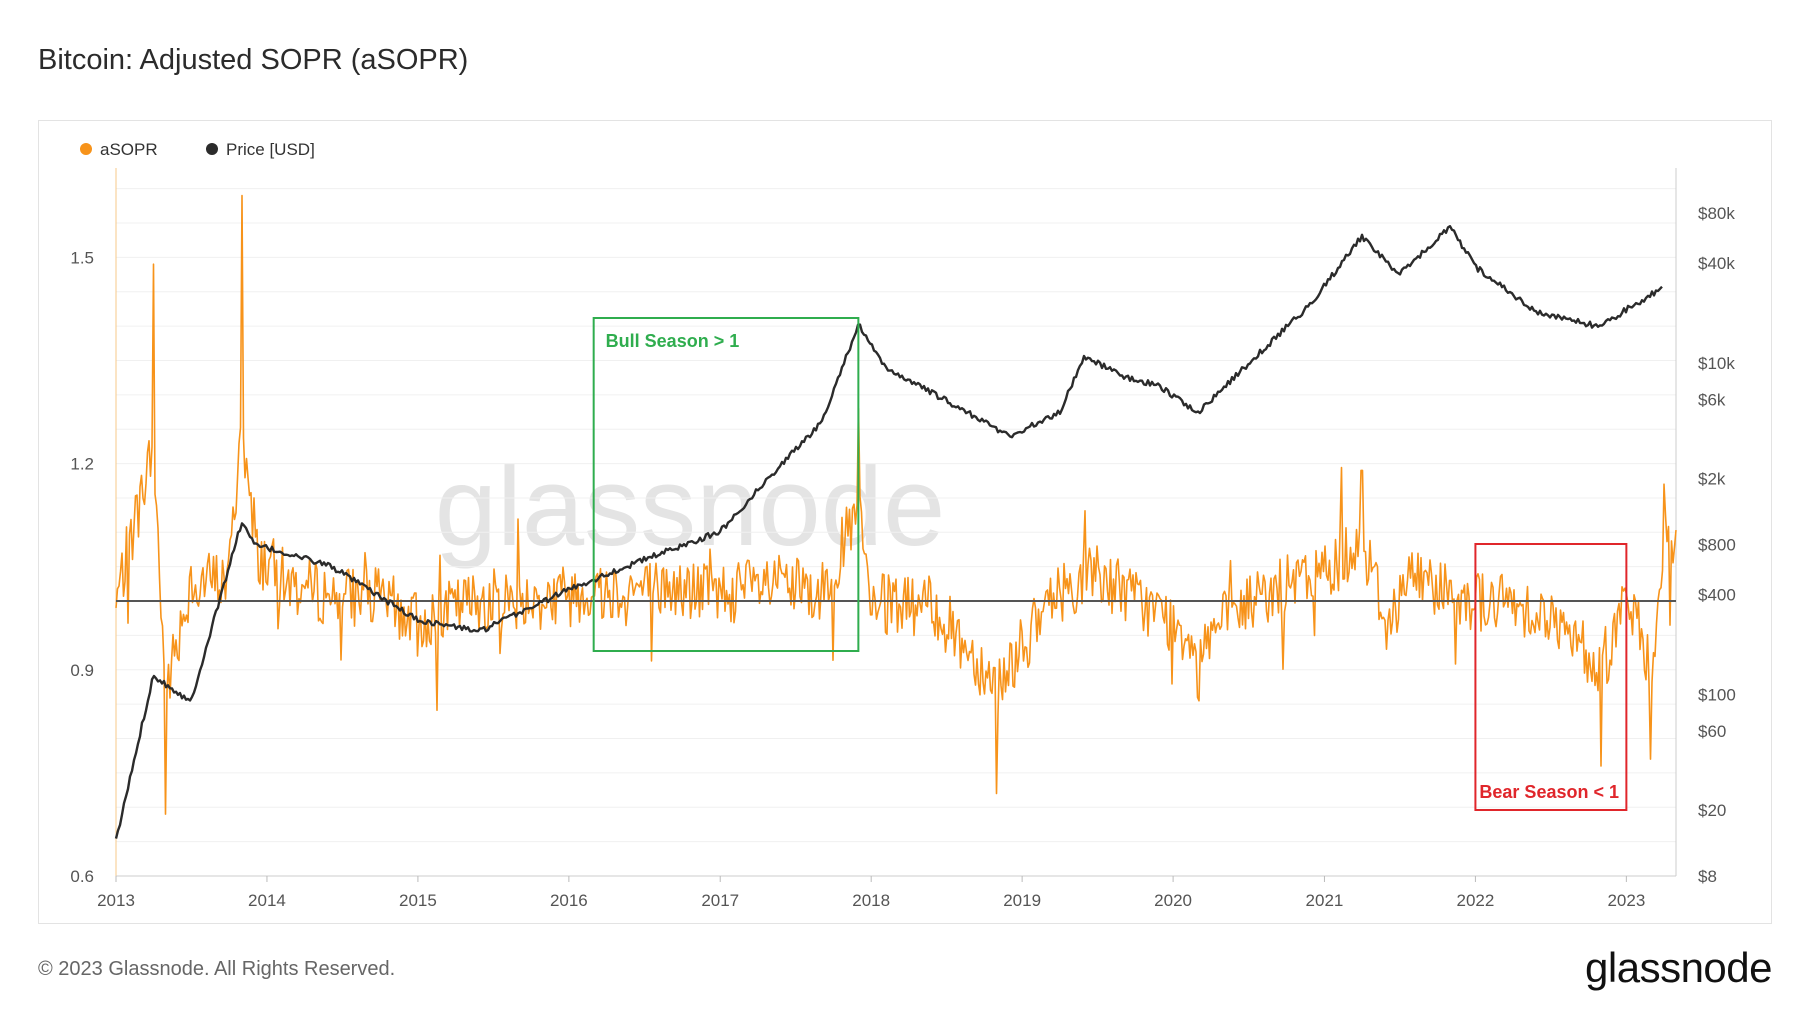 Image resolution: width=1800 pixels, height=1013 pixels. Describe the element at coordinates (217, 969) in the screenshot. I see `copyright-footer: © 2023 Glassnode. All Rights Reserved.` at that location.